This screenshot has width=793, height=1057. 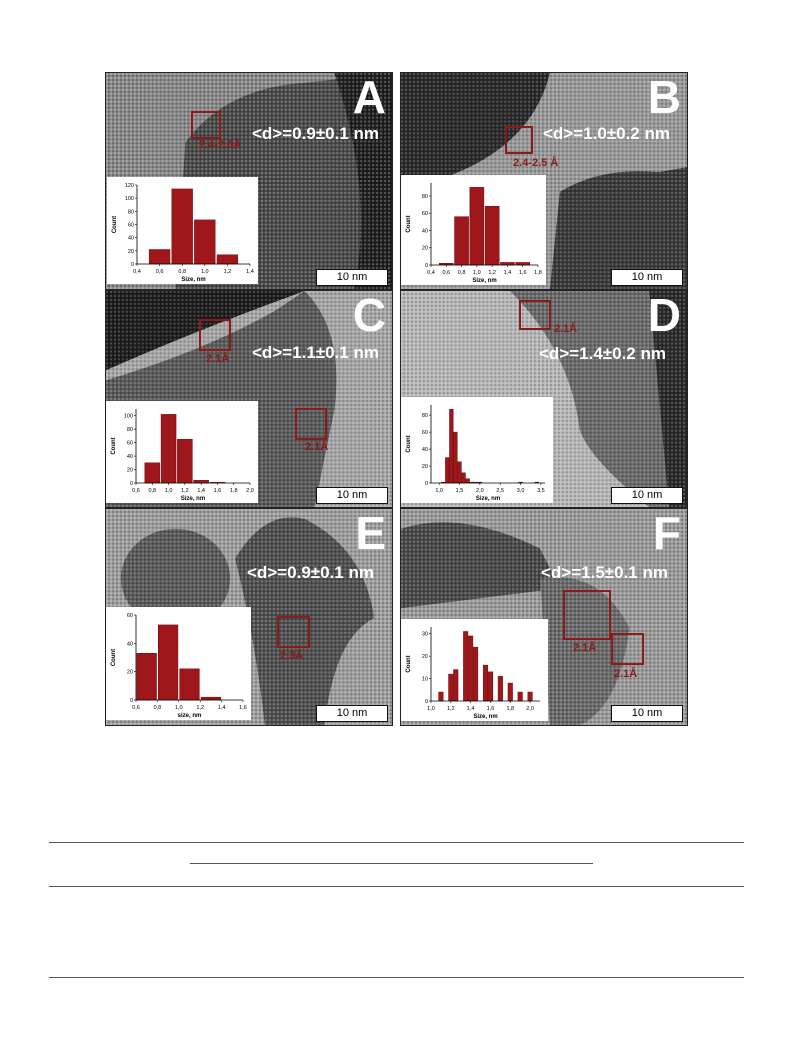 What do you see at coordinates (178, 663) in the screenshot?
I see `histogram-inset: 0,6 0,8 1,0 1,2 1,4 1,6 0 20 40 60 size, nm Count` at bounding box center [178, 663].